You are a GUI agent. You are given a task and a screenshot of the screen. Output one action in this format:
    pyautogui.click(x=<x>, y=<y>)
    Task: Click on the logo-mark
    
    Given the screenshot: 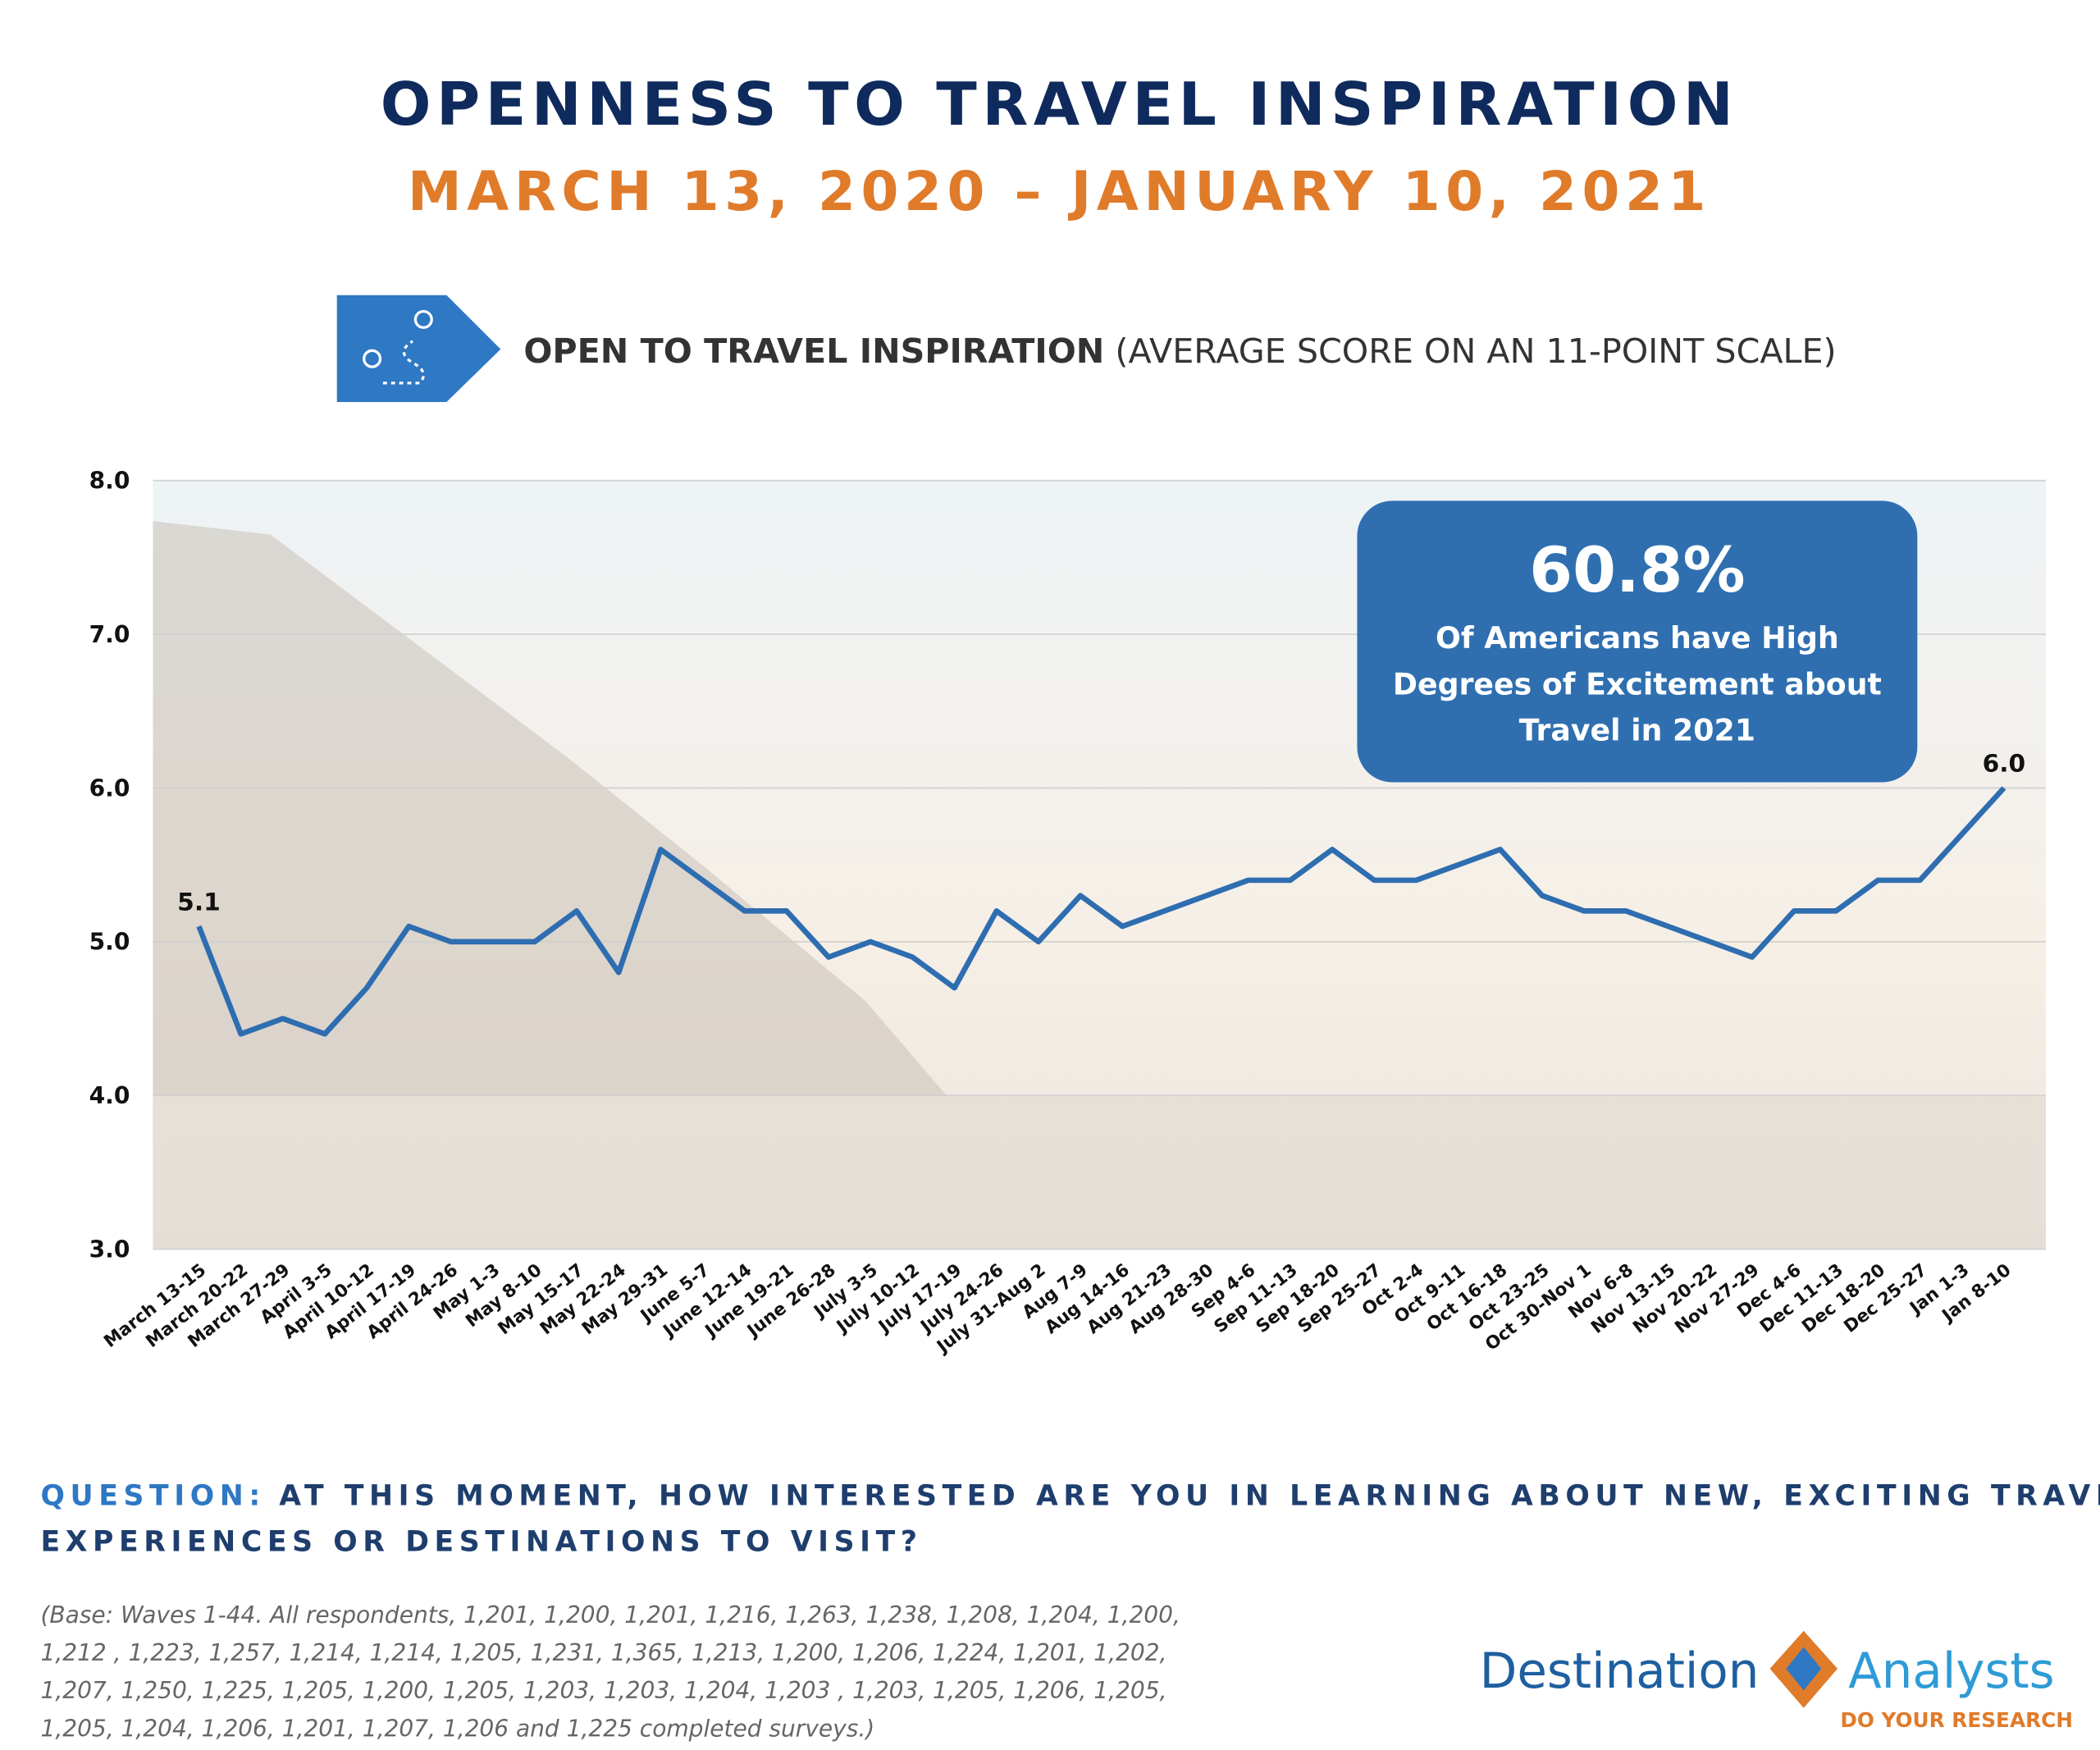 What is the action you would take?
    pyautogui.click(x=1804, y=1669)
    